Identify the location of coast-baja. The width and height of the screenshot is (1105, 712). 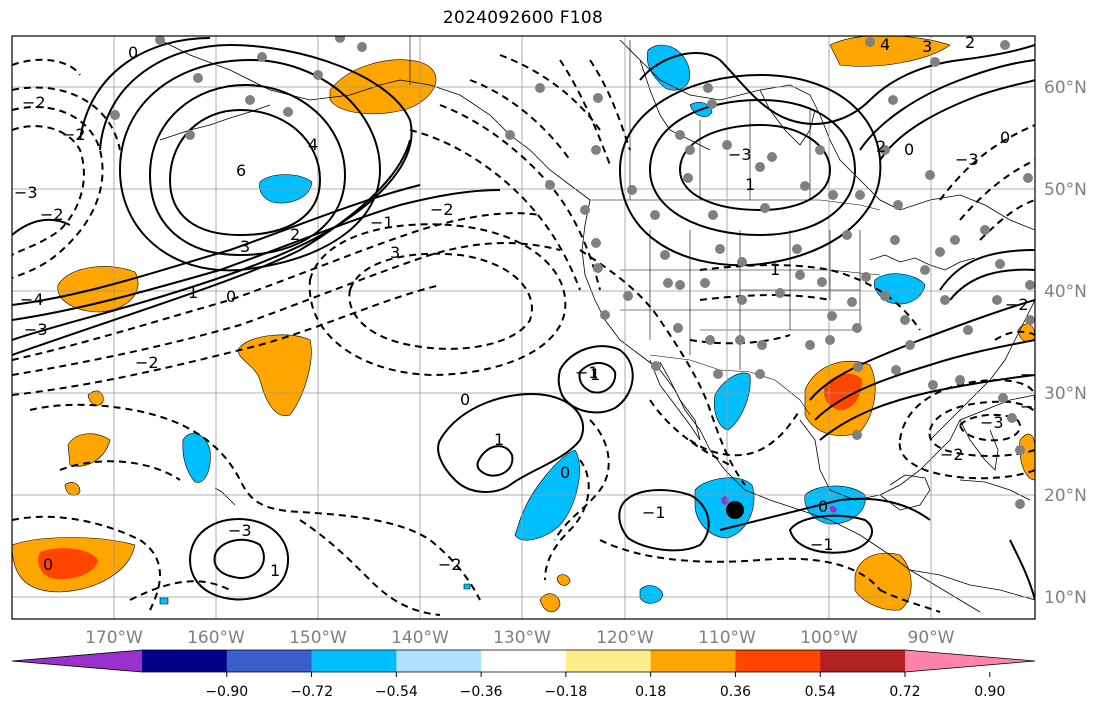
(675, 400).